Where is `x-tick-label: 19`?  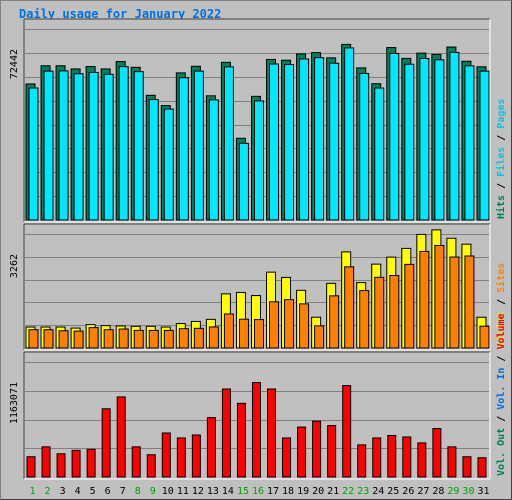 x-tick-label: 19 is located at coordinates (303, 491).